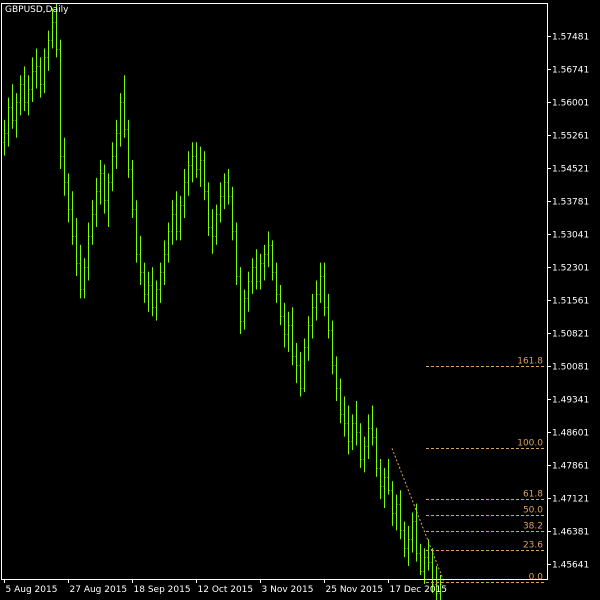  I want to click on time-tick-label: 25 Nov 2015, so click(355, 590).